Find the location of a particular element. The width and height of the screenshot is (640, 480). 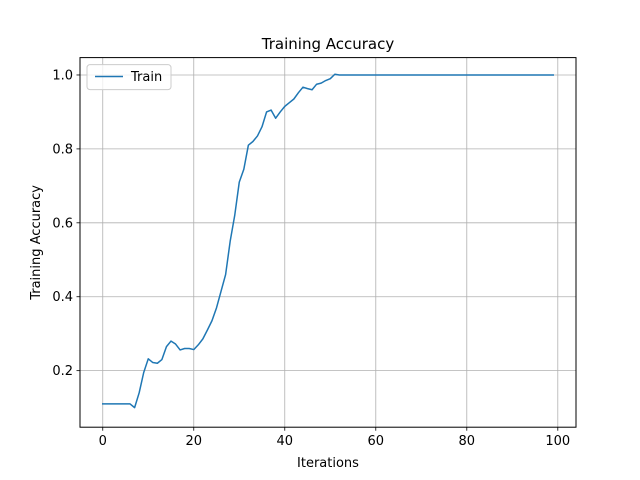

x-tick-label: 60 is located at coordinates (376, 441).